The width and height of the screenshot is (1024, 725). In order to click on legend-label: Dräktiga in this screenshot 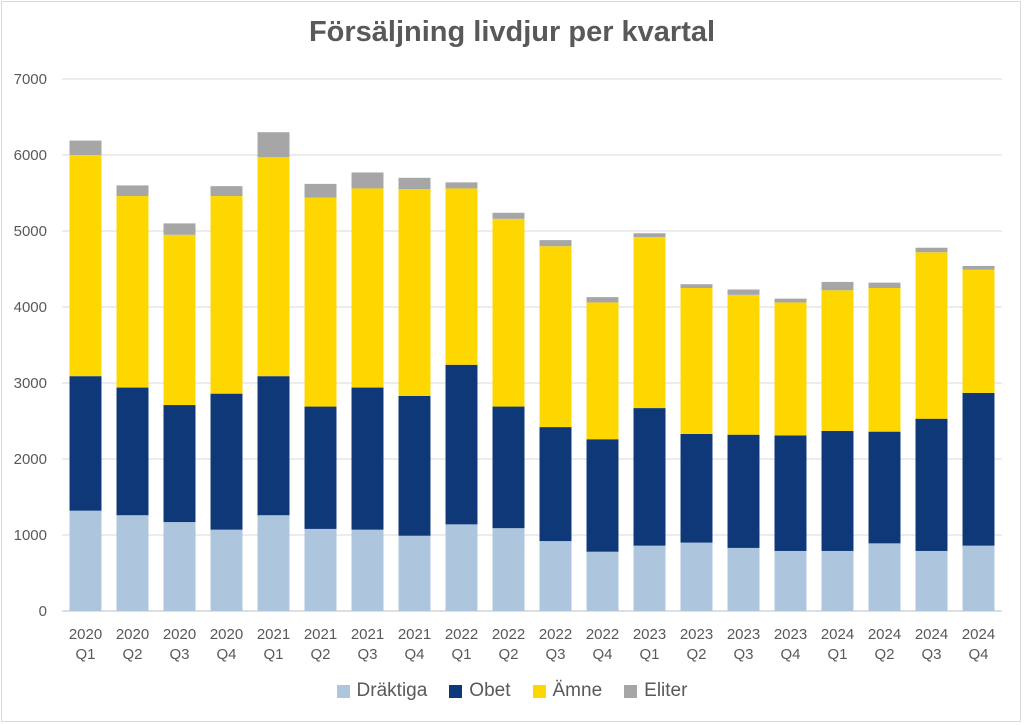, I will do `click(392, 690)`.